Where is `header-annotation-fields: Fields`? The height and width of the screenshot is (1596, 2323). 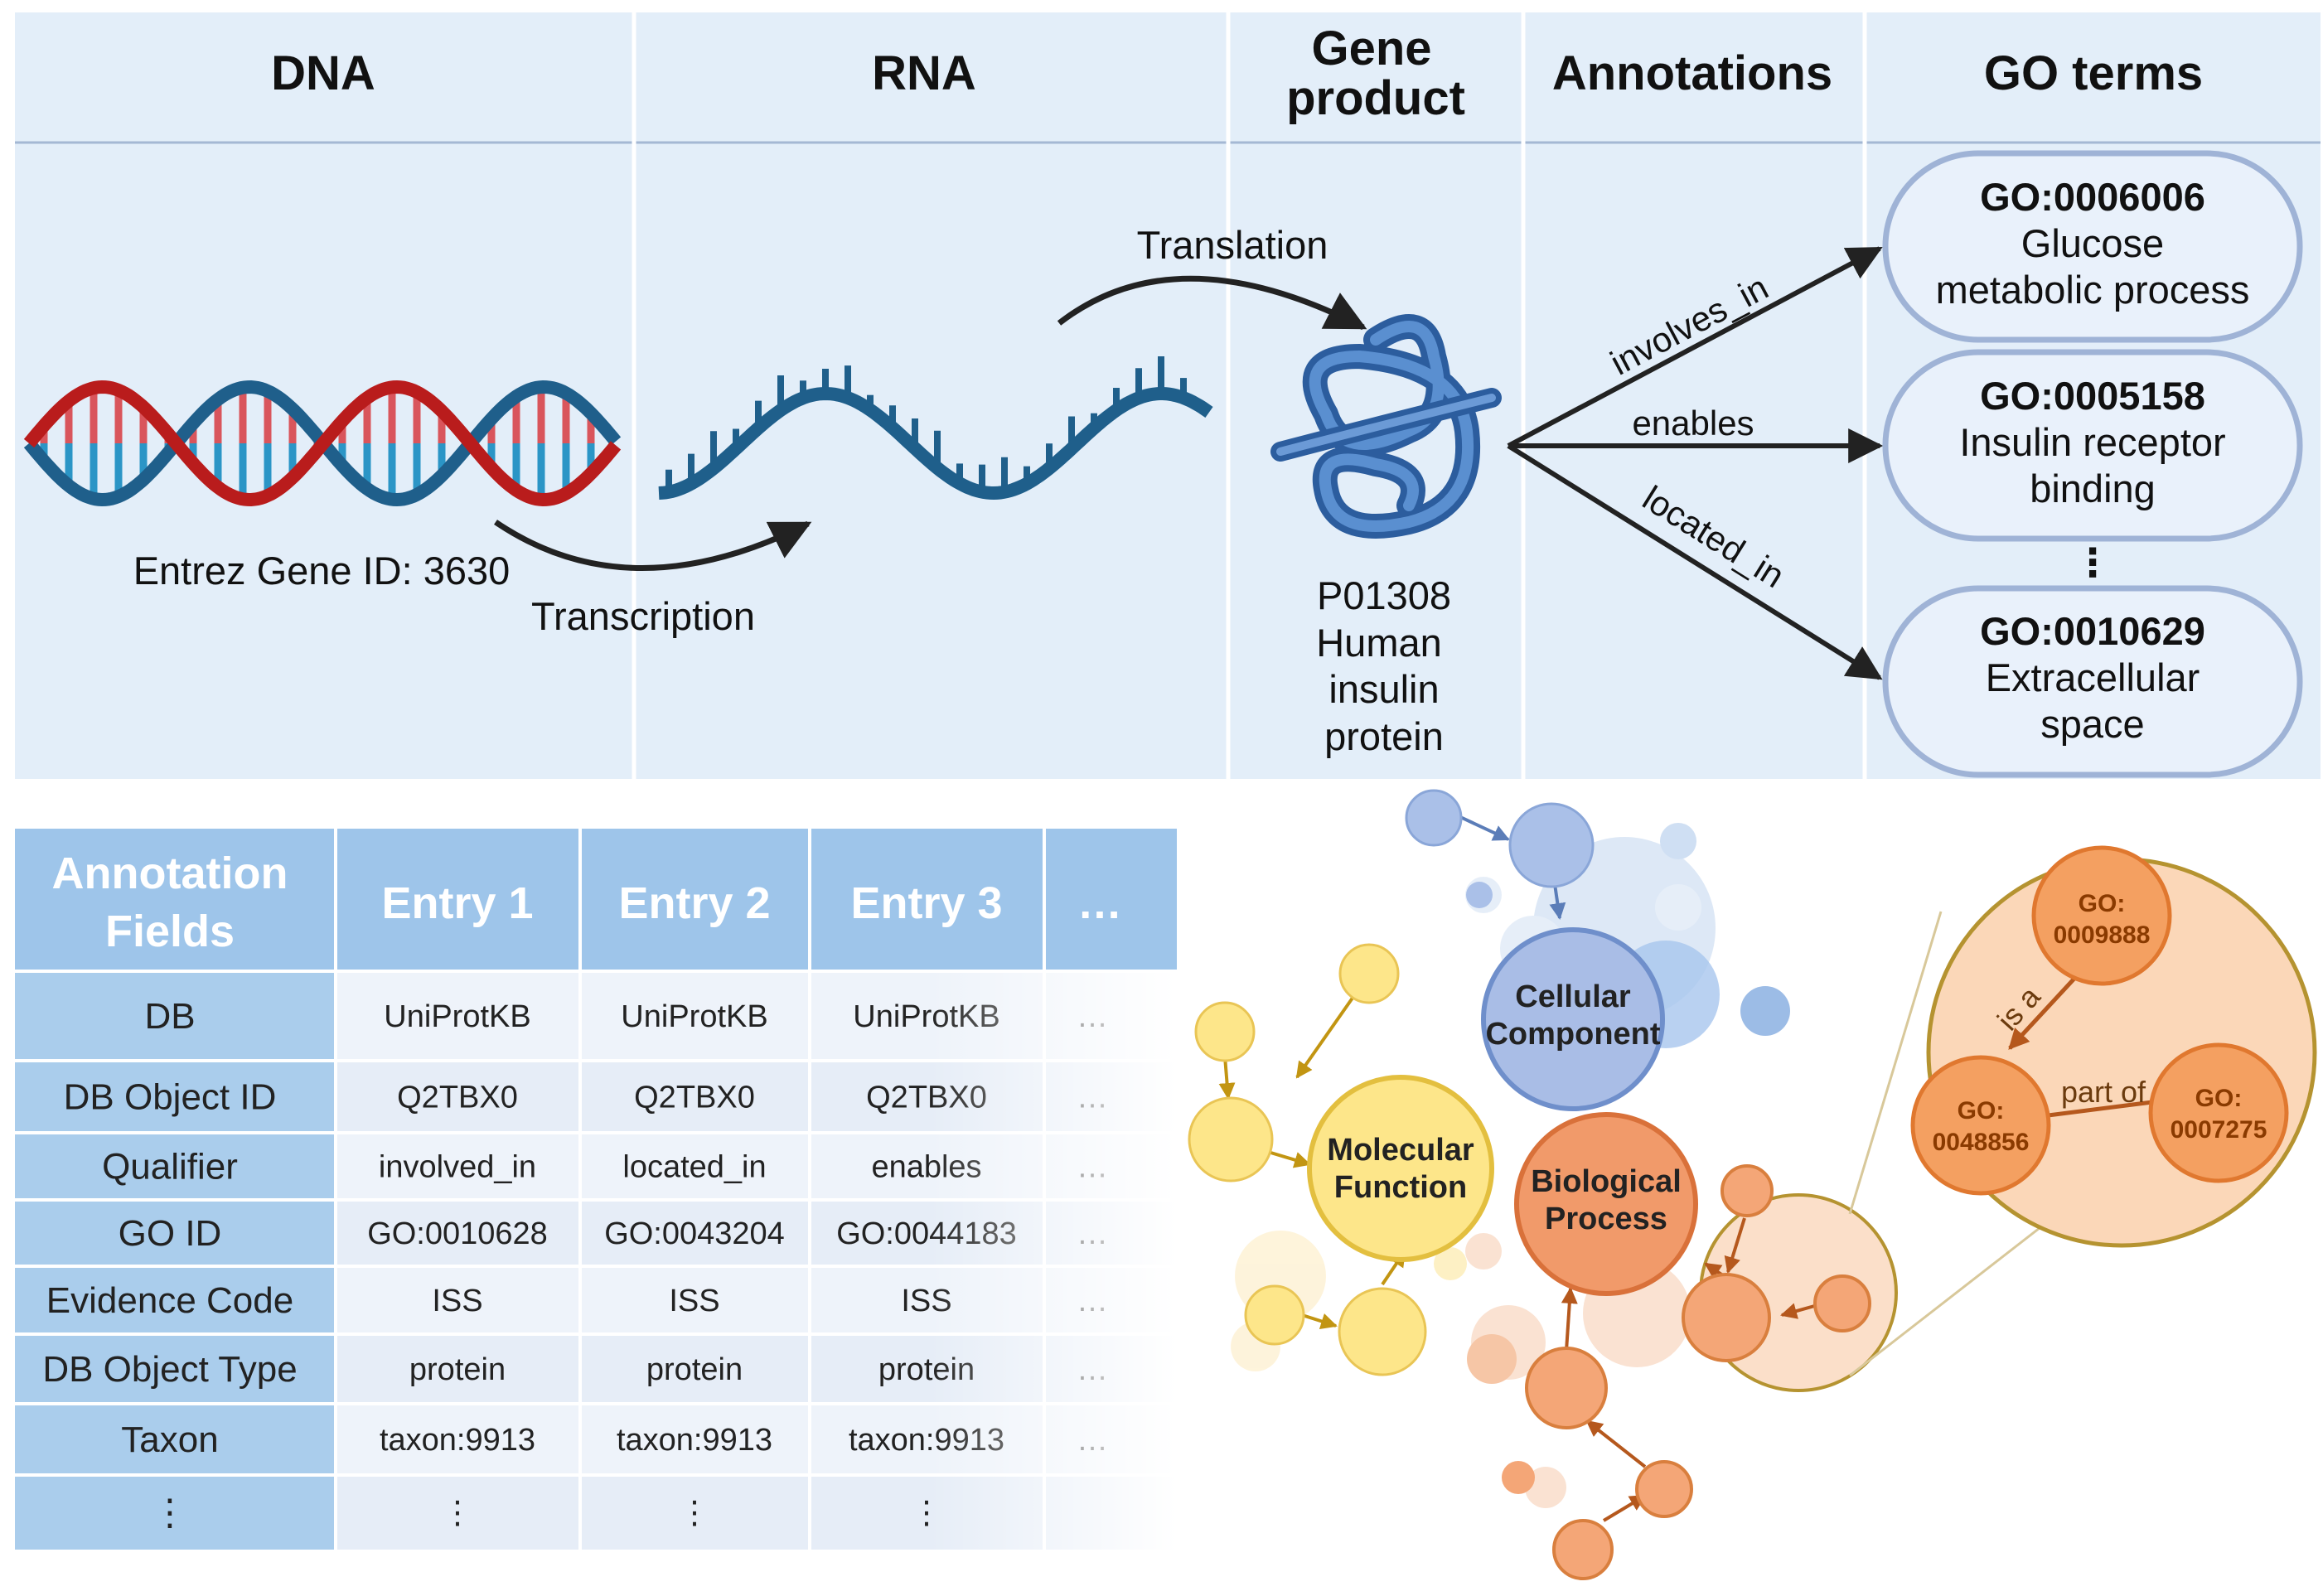
header-annotation-fields: Fields is located at coordinates (170, 931).